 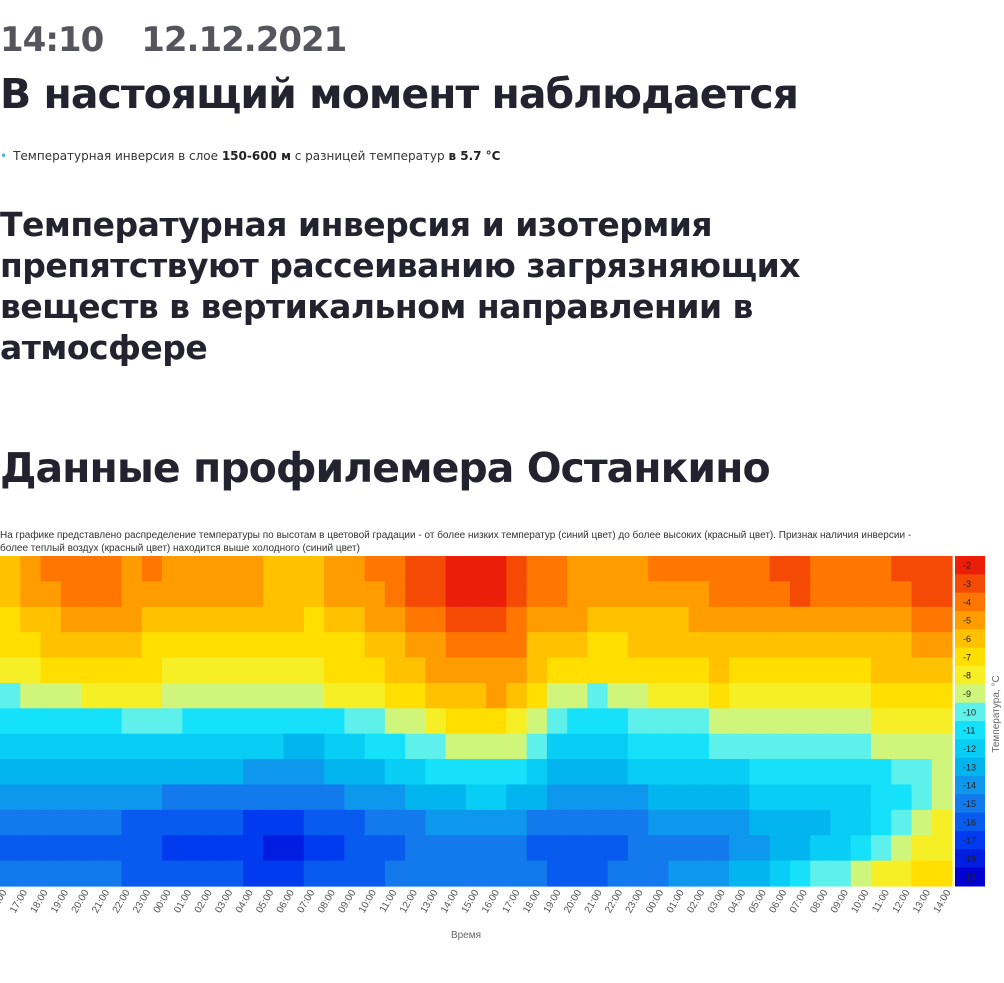 What do you see at coordinates (471, 902) in the screenshot?
I see `x-tick-label: 15:00` at bounding box center [471, 902].